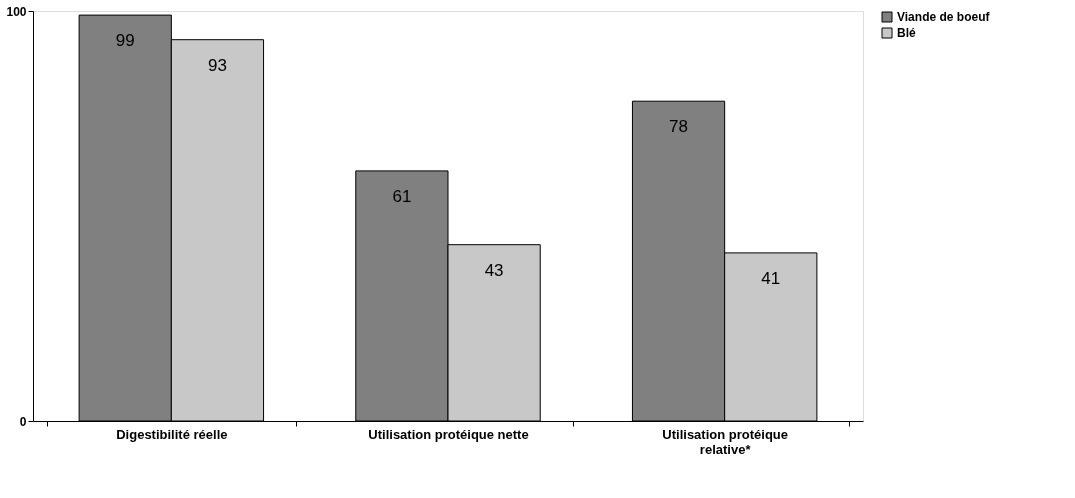 Image resolution: width=1075 pixels, height=498 pixels. I want to click on legend-label: Blé, so click(906, 33).